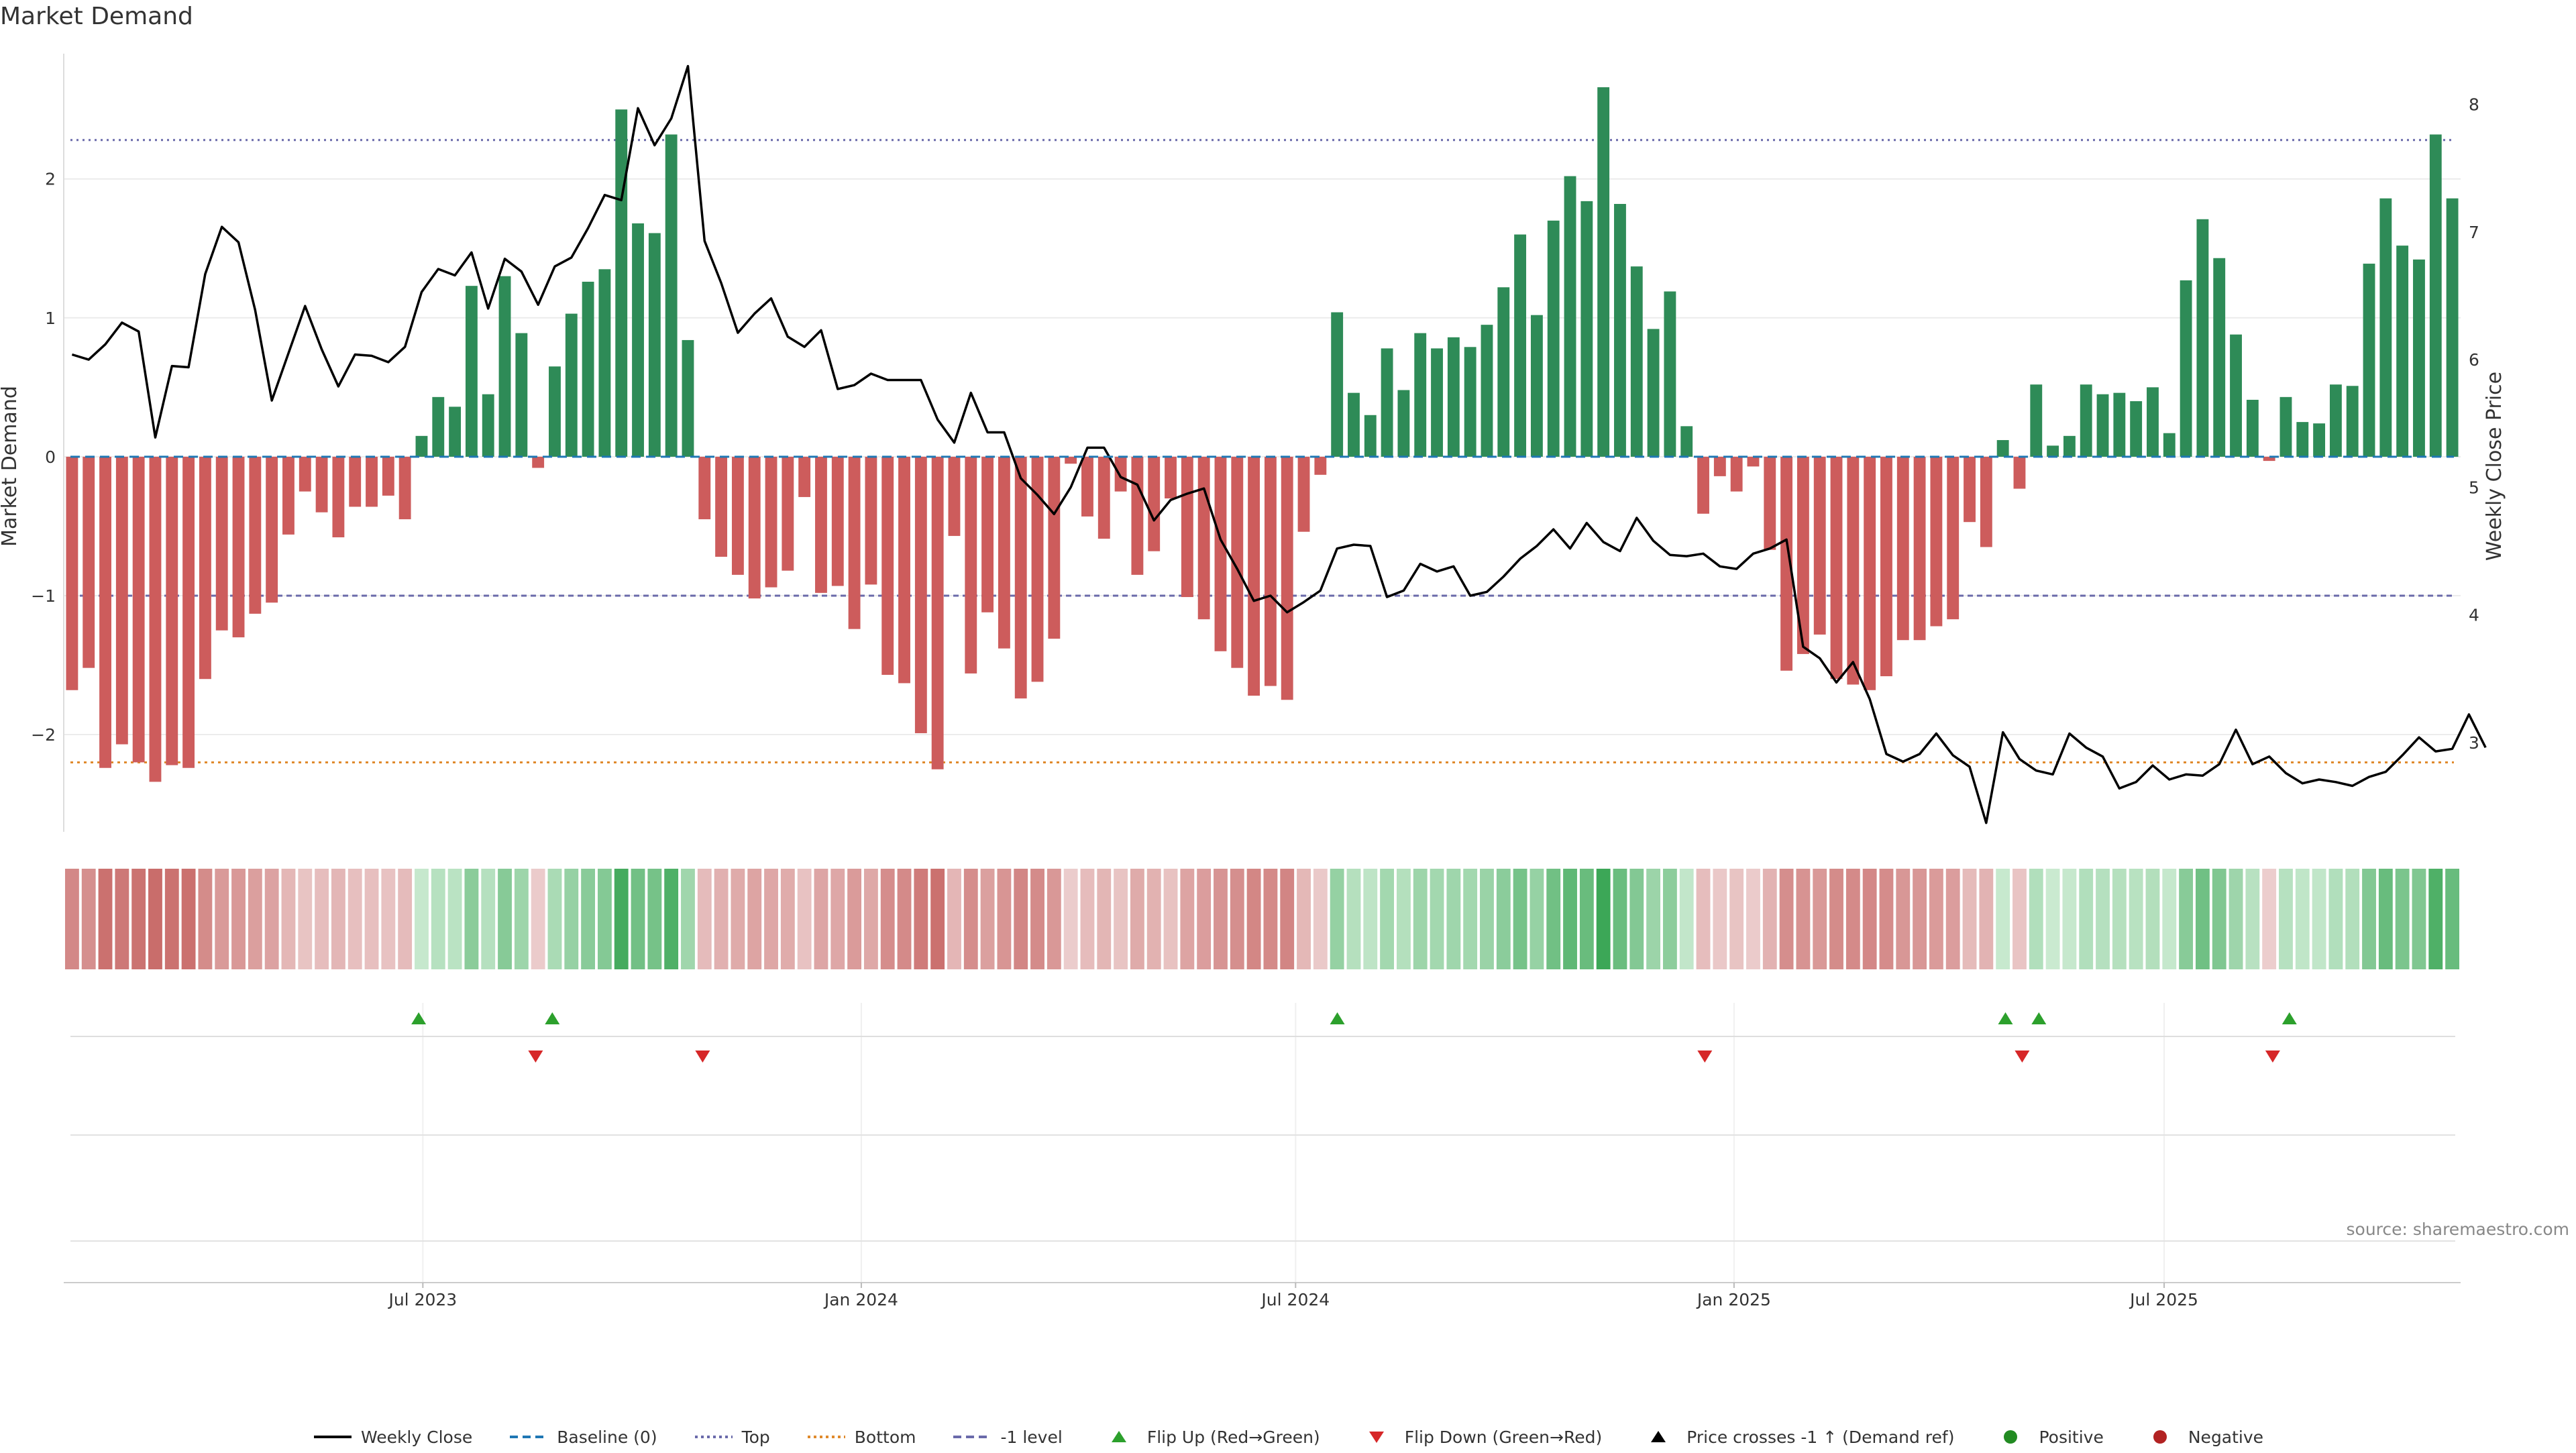 This screenshot has width=2576, height=1453. What do you see at coordinates (43, 735) in the screenshot?
I see `y-tick-label: −2` at bounding box center [43, 735].